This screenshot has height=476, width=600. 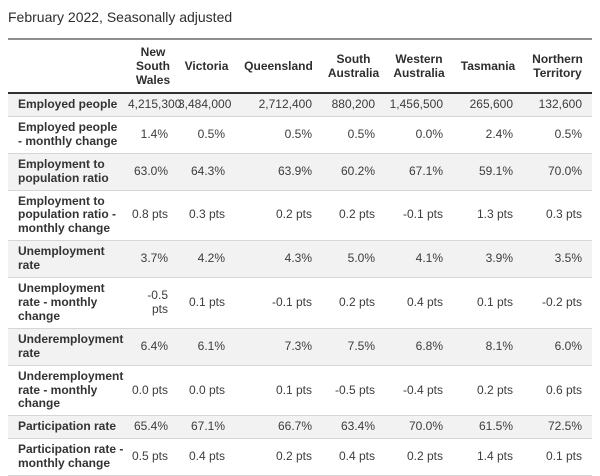 I want to click on table-cell: 4.1%, so click(x=419, y=259).